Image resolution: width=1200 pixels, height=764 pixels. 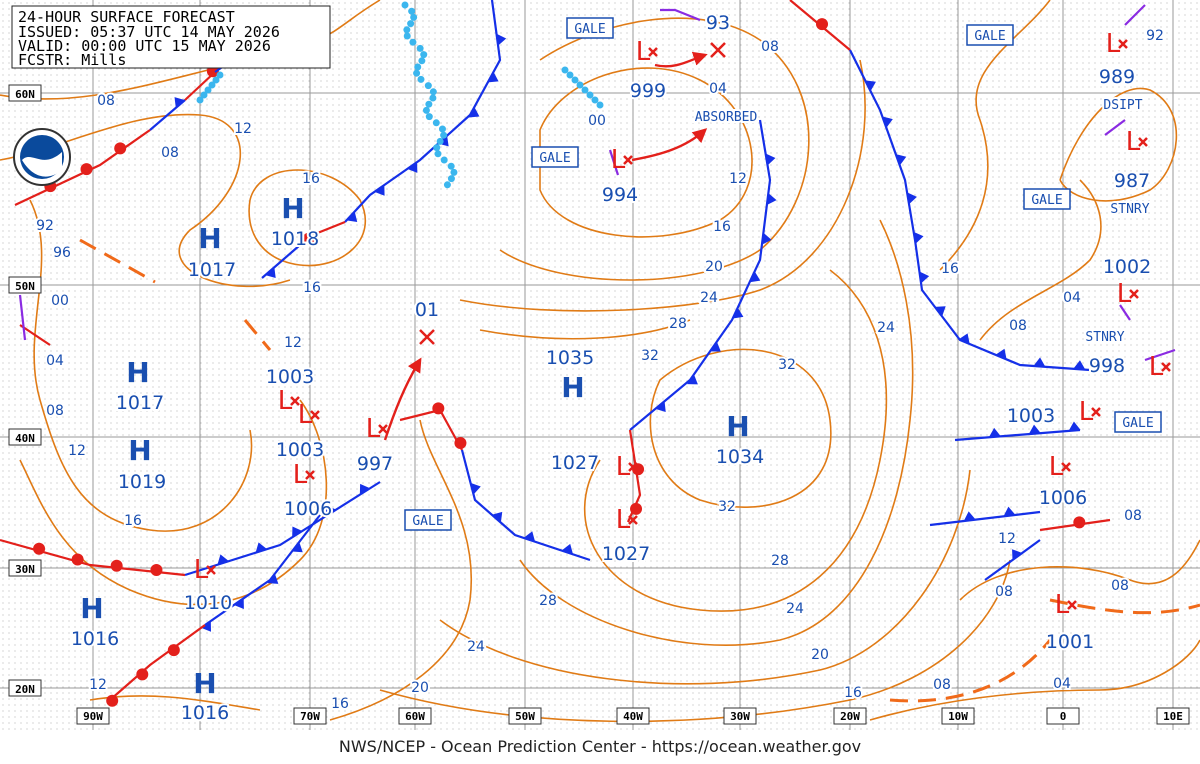 I want to click on low-pressure: 93, so click(x=718, y=23).